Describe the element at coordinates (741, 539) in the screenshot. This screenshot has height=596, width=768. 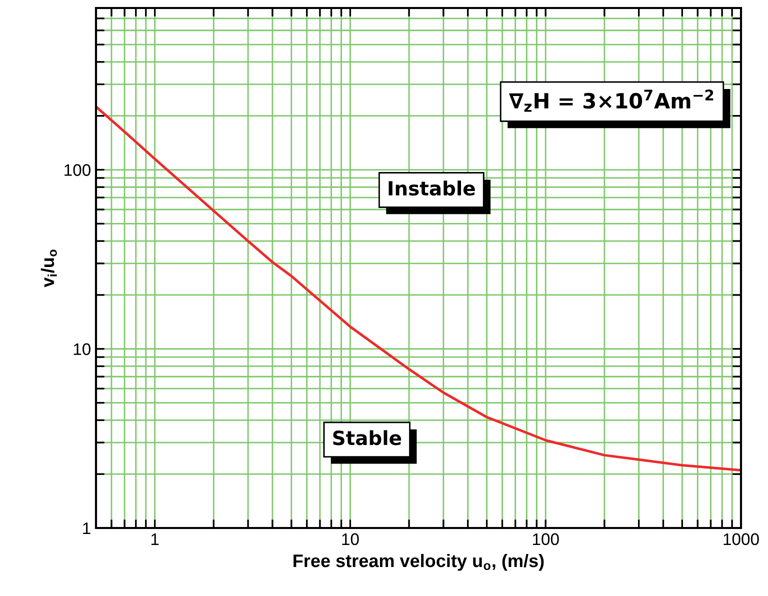
I see `x-tick-label: 1000` at that location.